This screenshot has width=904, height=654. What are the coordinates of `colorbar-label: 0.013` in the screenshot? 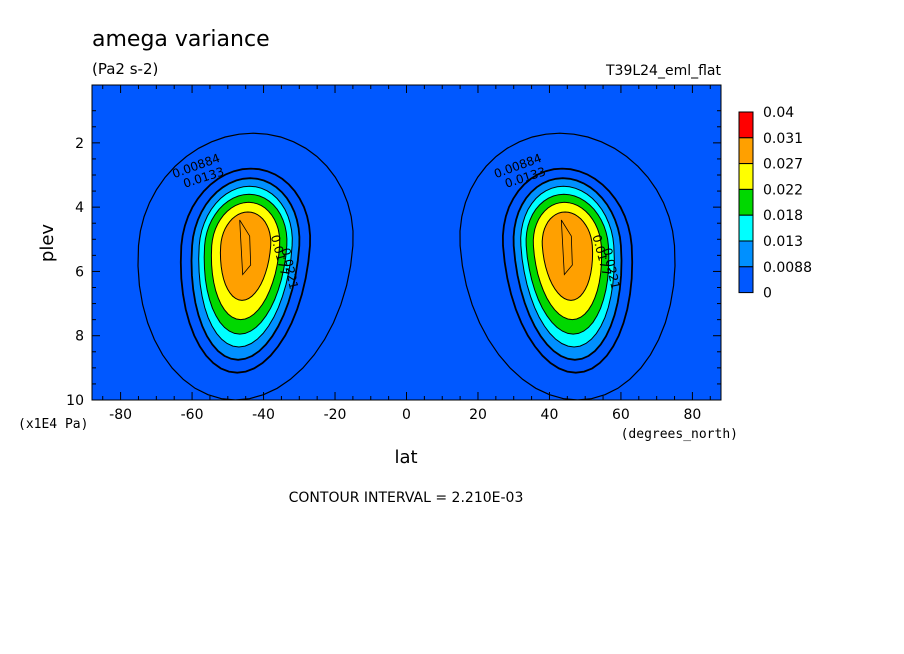 It's located at (783, 242).